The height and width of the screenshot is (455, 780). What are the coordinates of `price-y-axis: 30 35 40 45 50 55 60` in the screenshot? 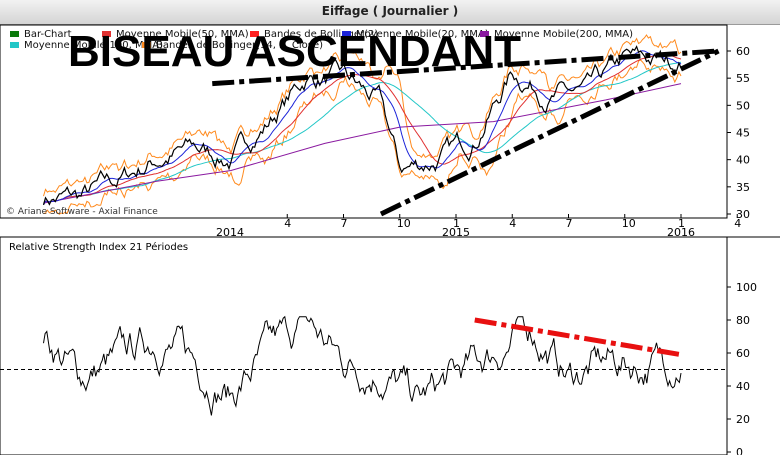 It's located at (738, 133).